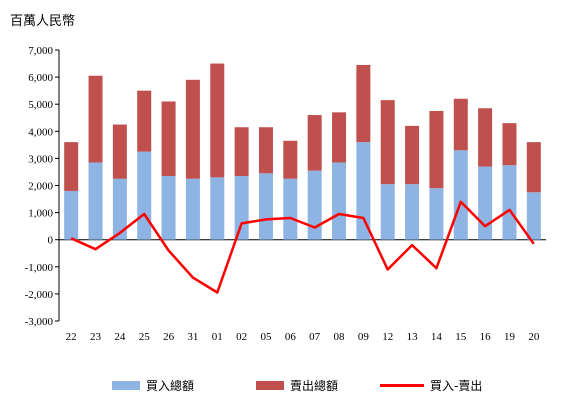  What do you see at coordinates (40, 214) in the screenshot?
I see `y-tick-label: 1,000` at bounding box center [40, 214].